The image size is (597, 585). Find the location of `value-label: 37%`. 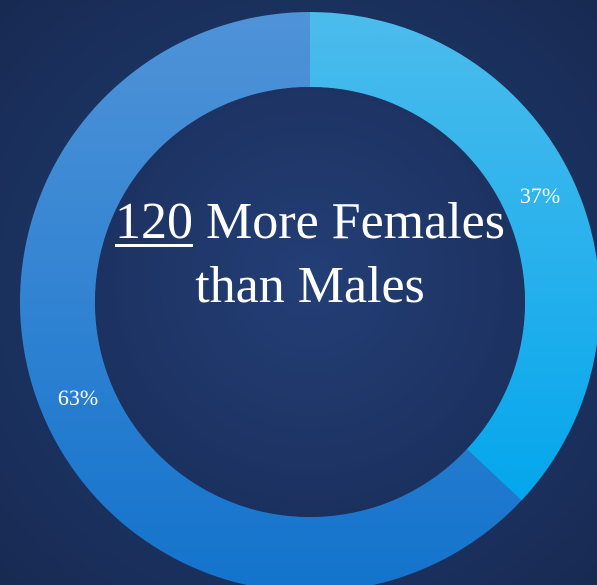

value-label: 37% is located at coordinates (540, 195).